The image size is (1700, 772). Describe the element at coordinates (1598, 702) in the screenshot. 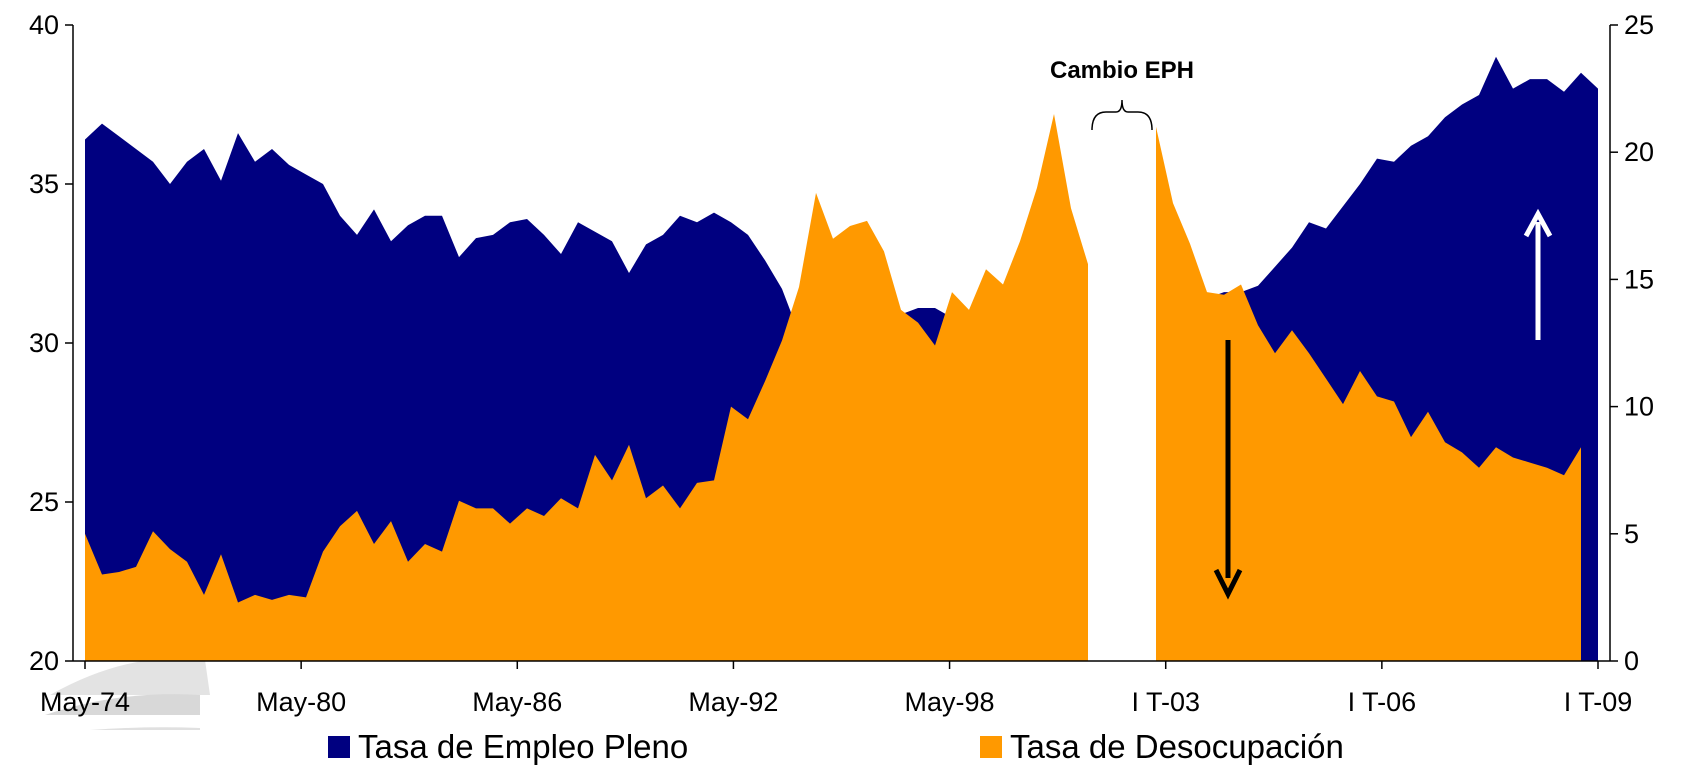

I see `x-tick-label: I T-09` at that location.